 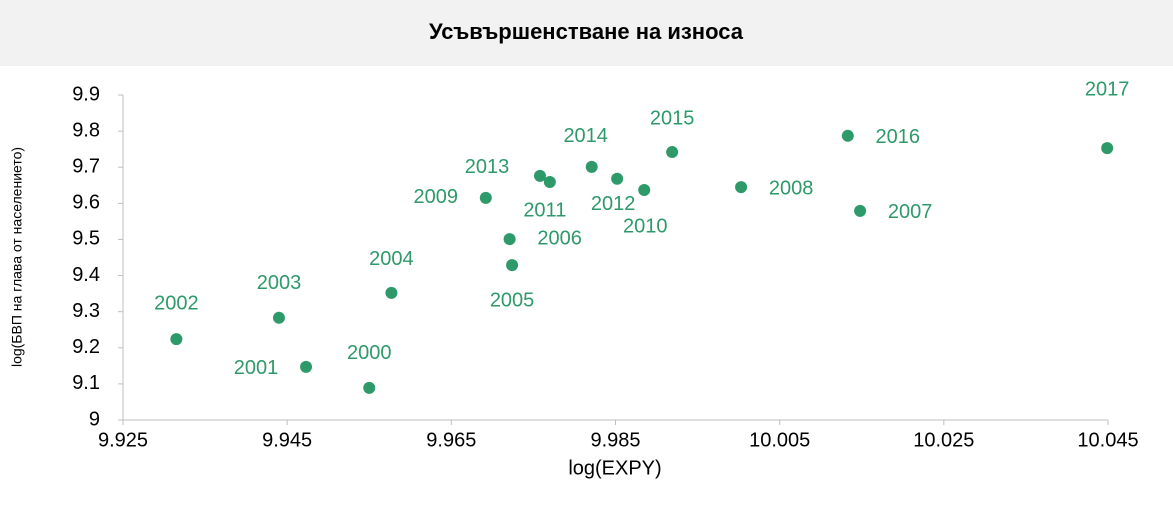 What do you see at coordinates (256, 368) in the screenshot?
I see `point-label: 2001` at bounding box center [256, 368].